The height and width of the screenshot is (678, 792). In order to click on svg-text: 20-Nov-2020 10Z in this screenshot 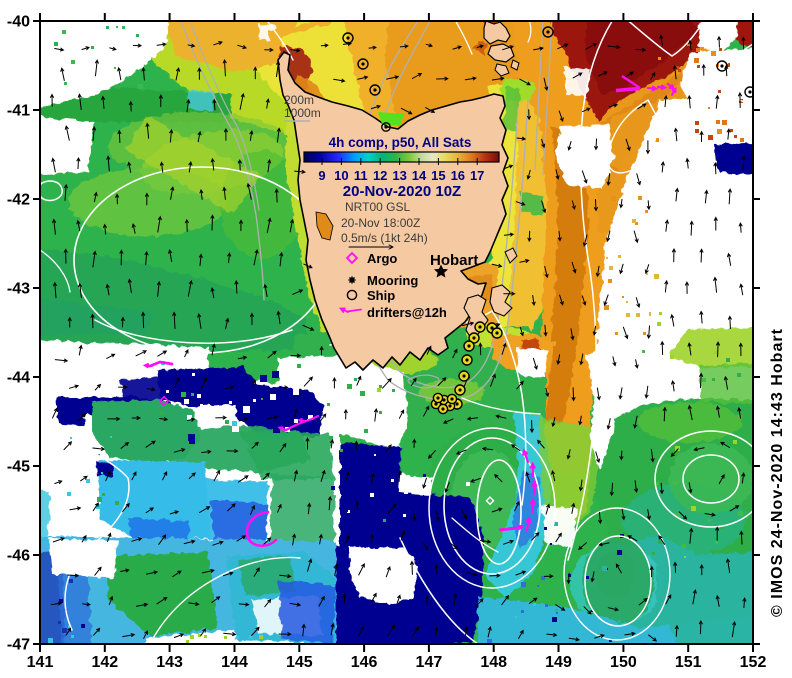, I will do `click(402, 191)`.